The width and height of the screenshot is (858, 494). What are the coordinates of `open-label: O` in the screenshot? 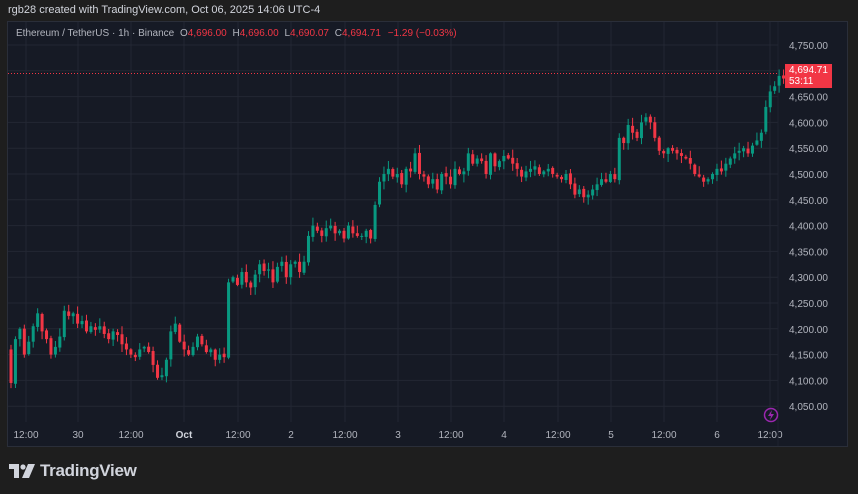 It's located at (184, 33).